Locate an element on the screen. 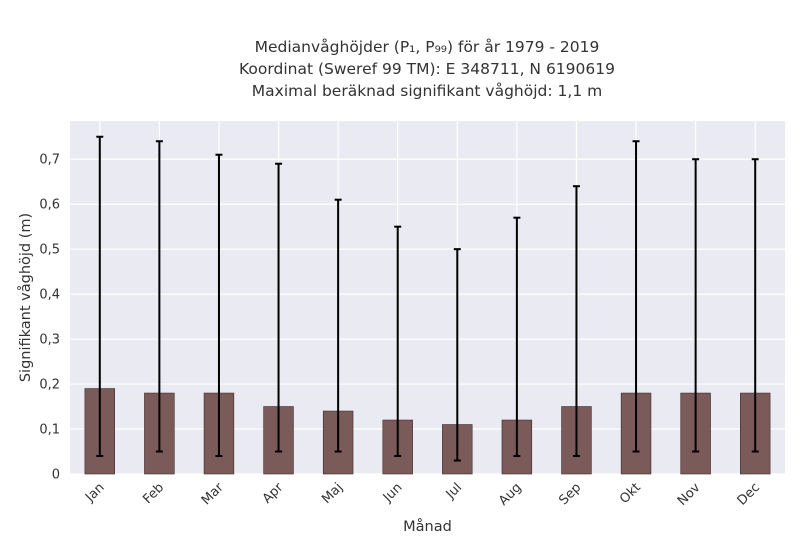 The image size is (800, 550). errorbar-sep is located at coordinates (576, 321).